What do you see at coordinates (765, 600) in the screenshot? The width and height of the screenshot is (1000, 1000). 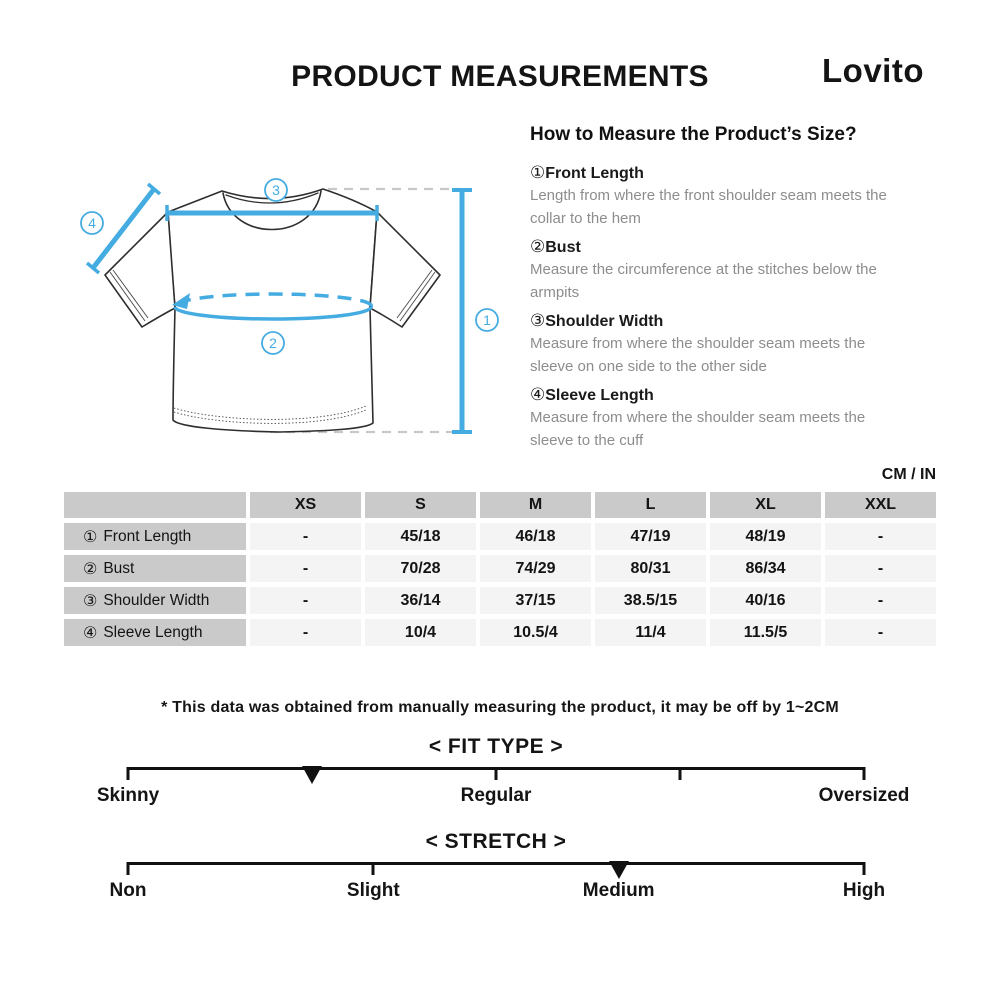 I see `table-cell: 40/16` at bounding box center [765, 600].